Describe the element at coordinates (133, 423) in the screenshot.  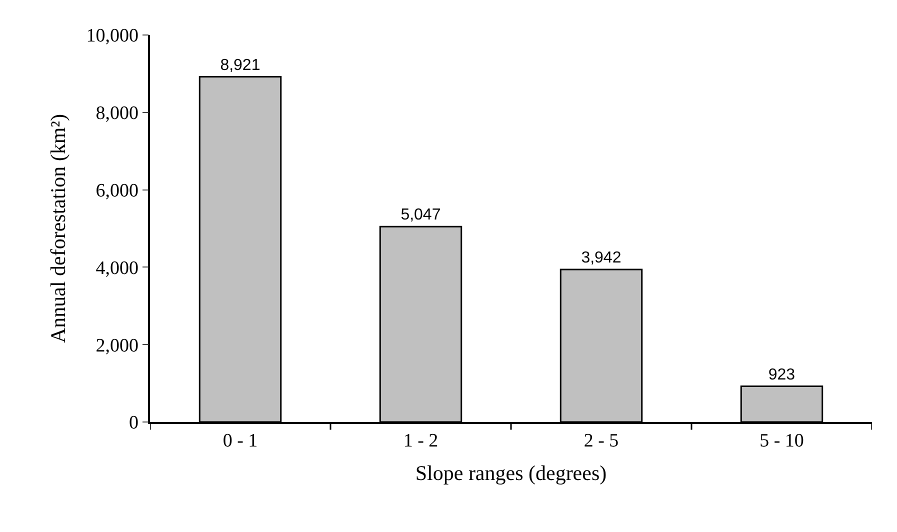
I see `y-tick-label: 0` at that location.